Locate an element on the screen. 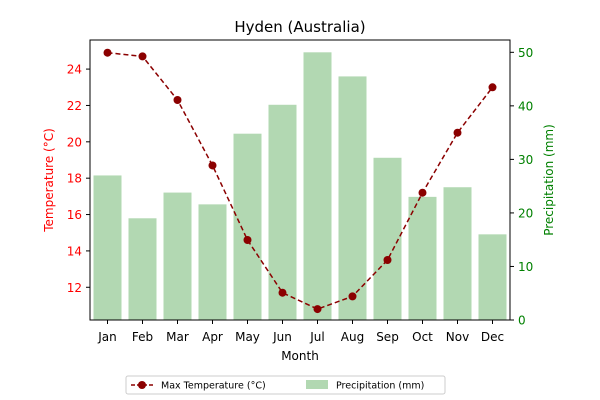 The width and height of the screenshot is (600, 400). x-tick-label: Jul is located at coordinates (316, 337).